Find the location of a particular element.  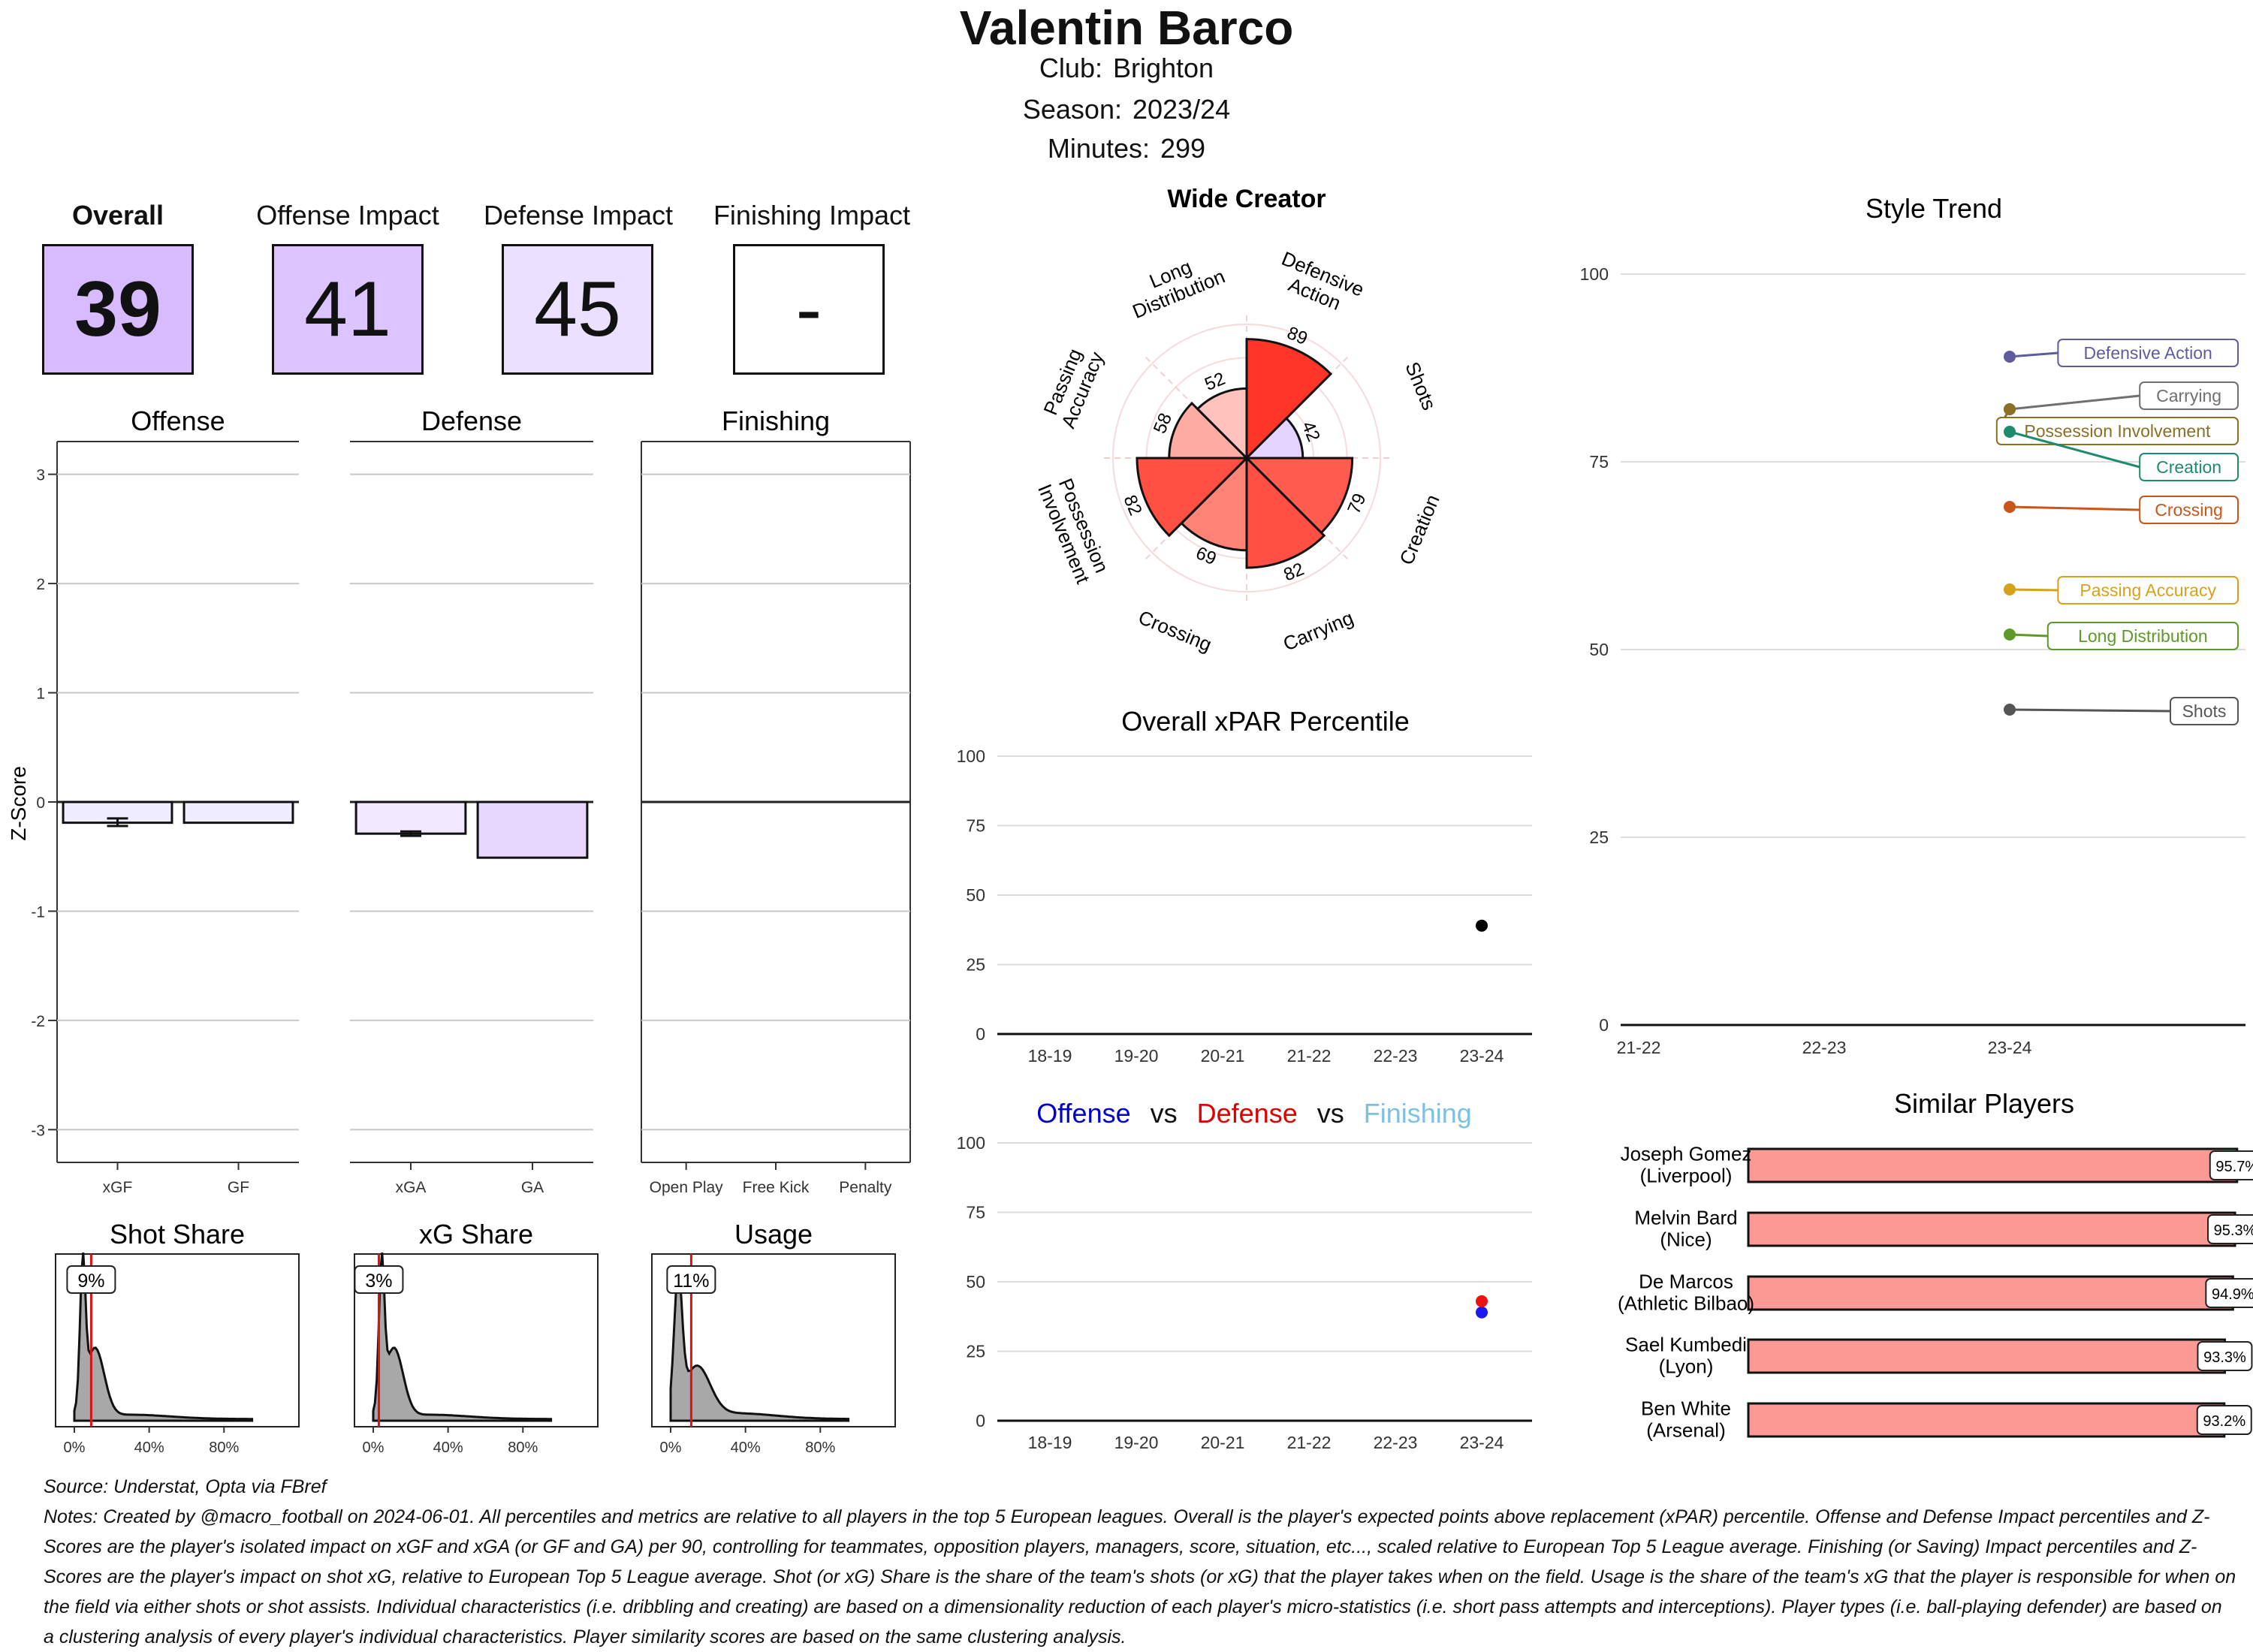

ovd-title-finishing: Finishing is located at coordinates (1418, 1113).